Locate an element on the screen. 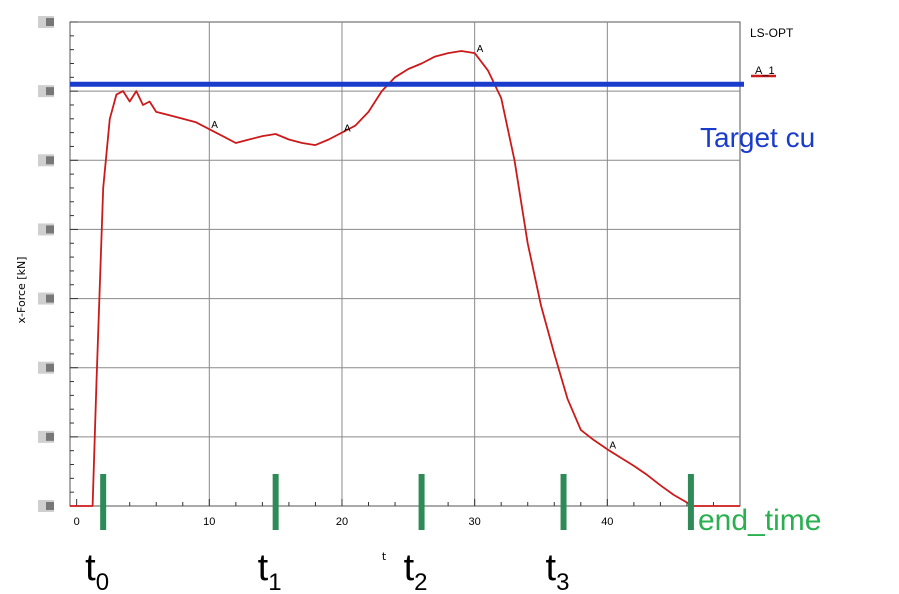  x-axis-title: t is located at coordinates (384, 556).